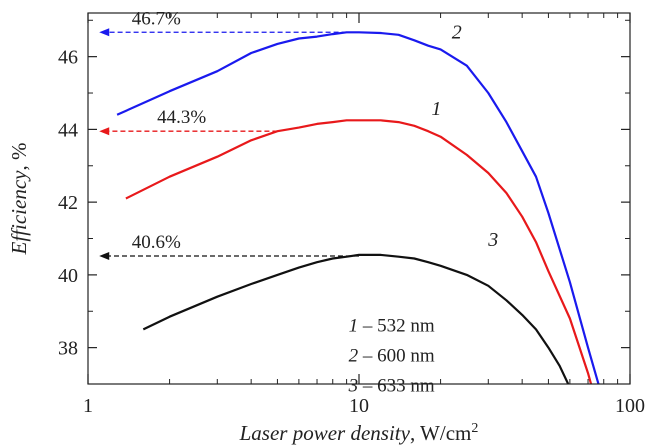 Image resolution: width=646 pixels, height=448 pixels. Describe the element at coordinates (396, 356) in the screenshot. I see `legend-entry-text-2: – 600 nm` at that location.